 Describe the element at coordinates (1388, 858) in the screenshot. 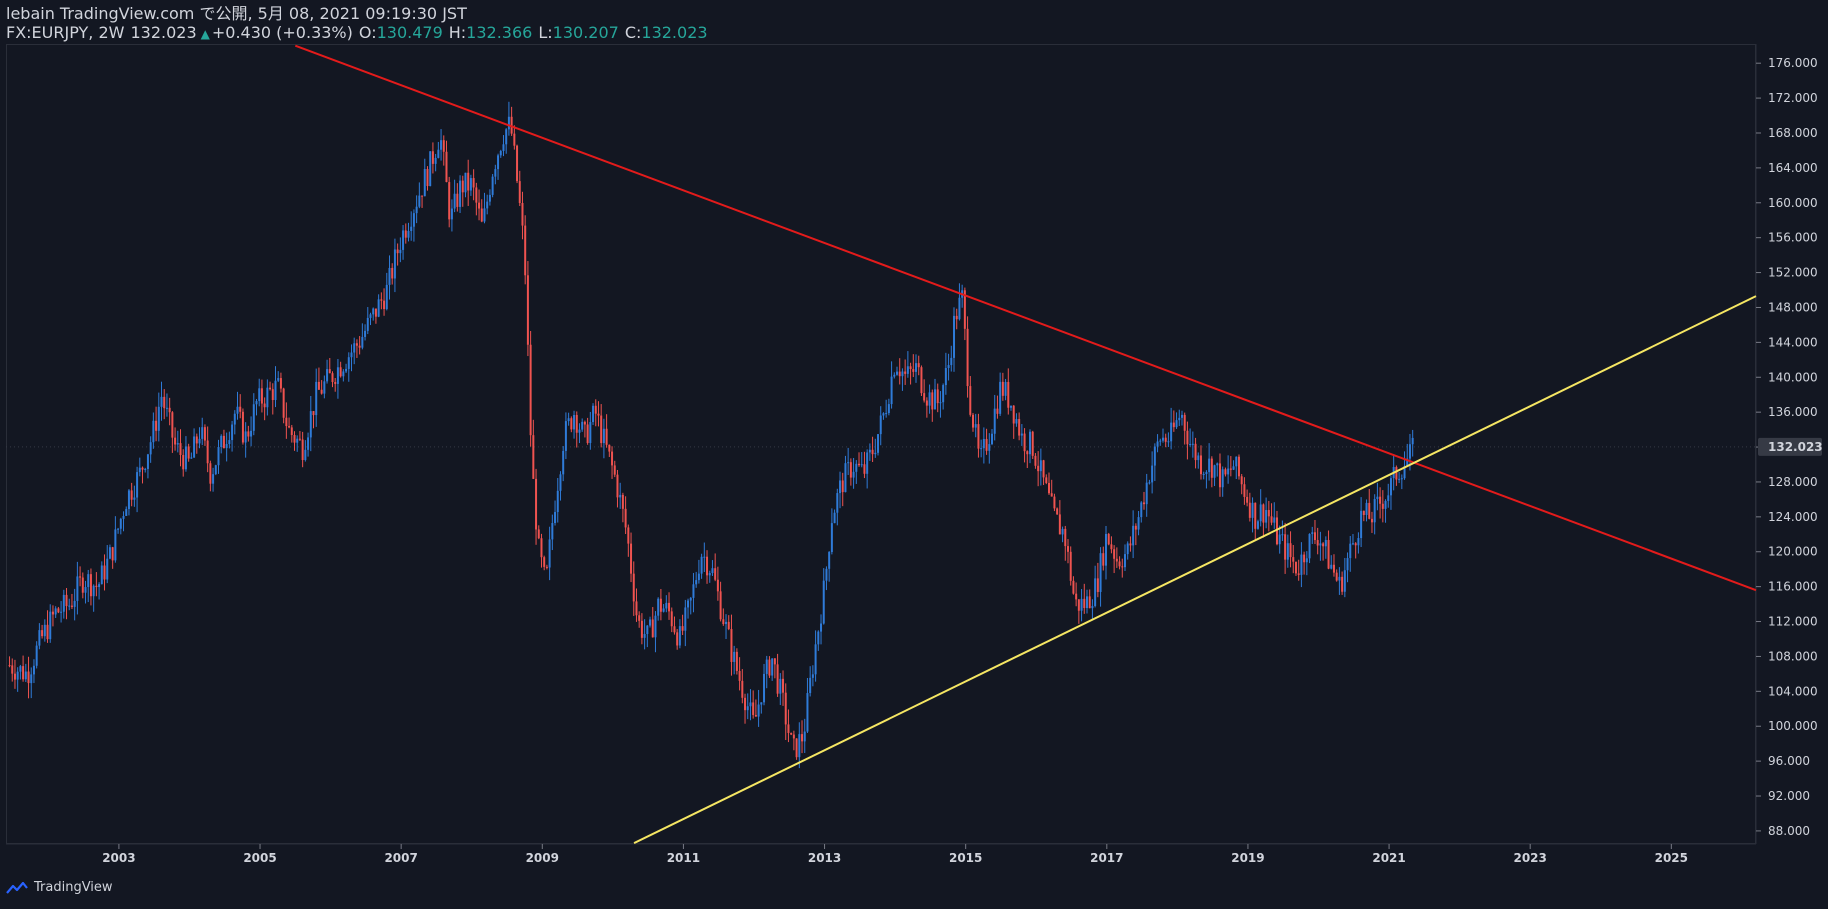

I see `x-tick-label: 2021` at that location.